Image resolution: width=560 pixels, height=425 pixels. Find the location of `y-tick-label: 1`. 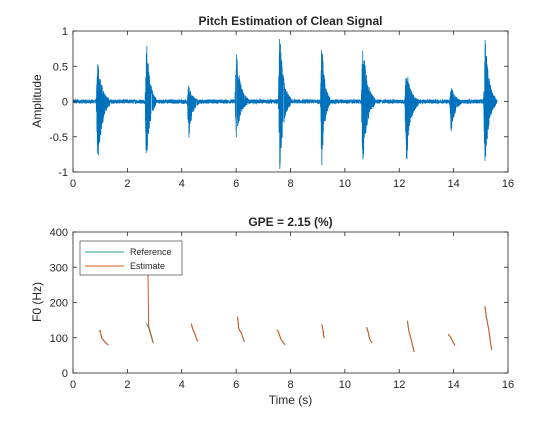

y-tick-label: 1 is located at coordinates (65, 32).